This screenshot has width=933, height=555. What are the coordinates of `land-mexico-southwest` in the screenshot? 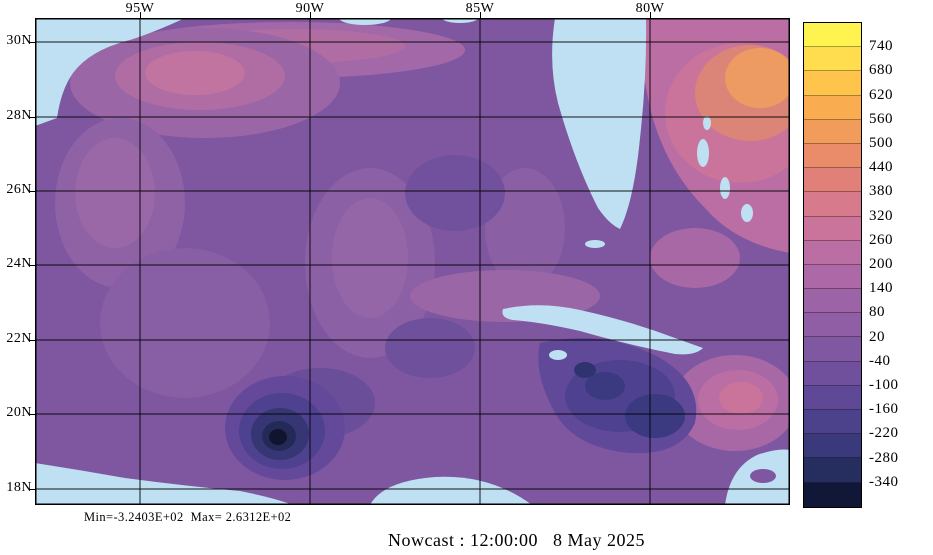 It's located at (164, 484).